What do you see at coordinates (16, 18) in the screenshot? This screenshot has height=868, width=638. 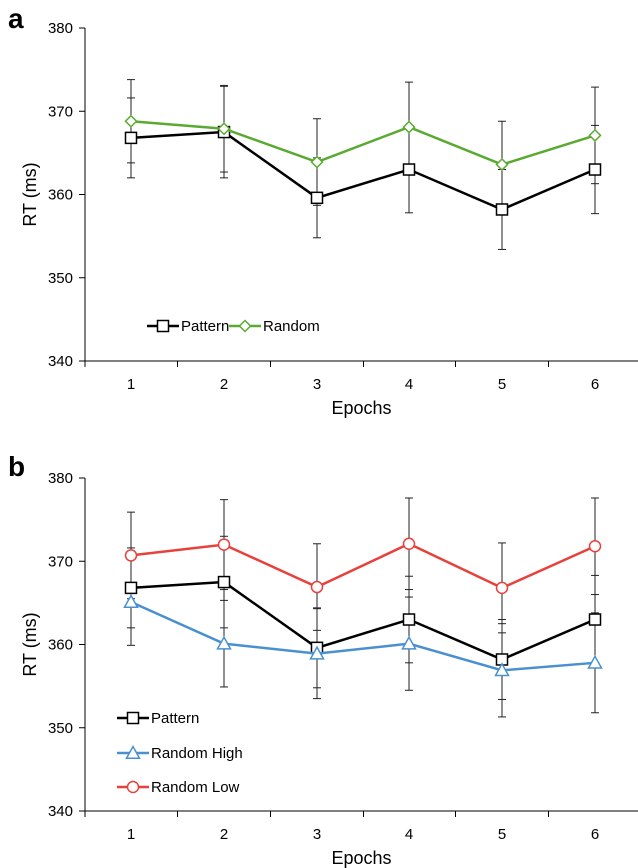 I see `panel-label: a` at bounding box center [16, 18].